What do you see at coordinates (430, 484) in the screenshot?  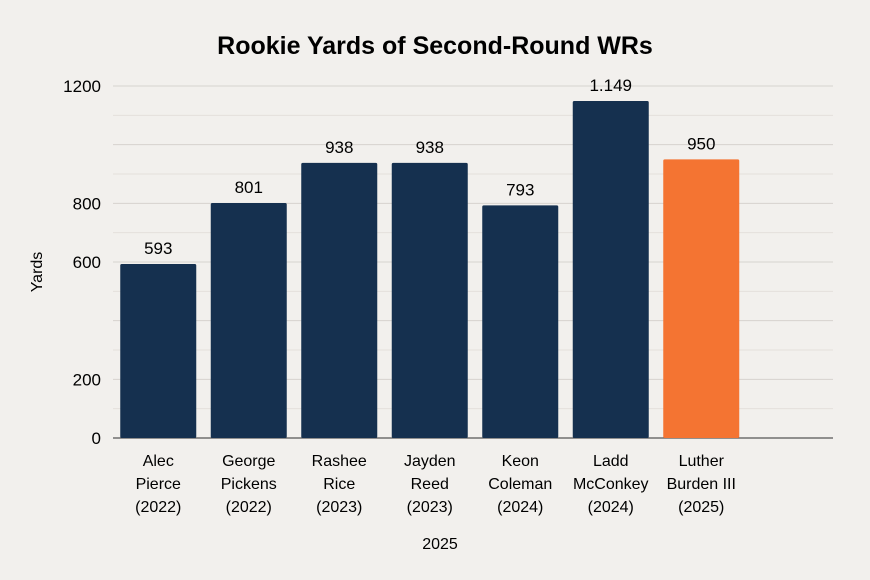 I see `x-tick-label: Reed` at bounding box center [430, 484].